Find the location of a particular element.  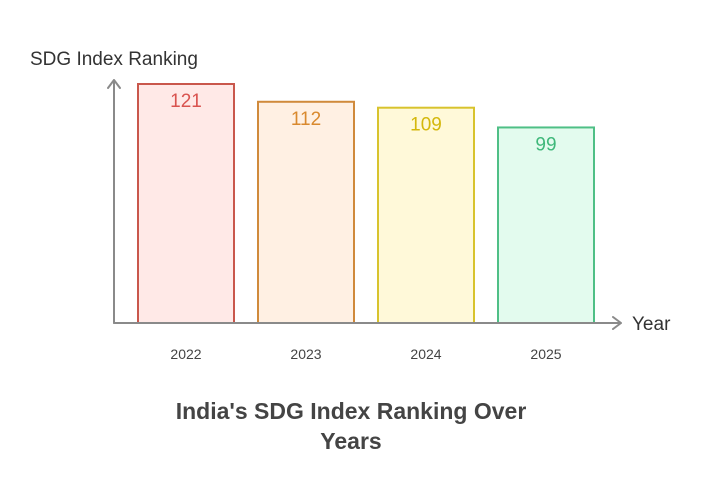

x-axis-title: Year is located at coordinates (651, 324).